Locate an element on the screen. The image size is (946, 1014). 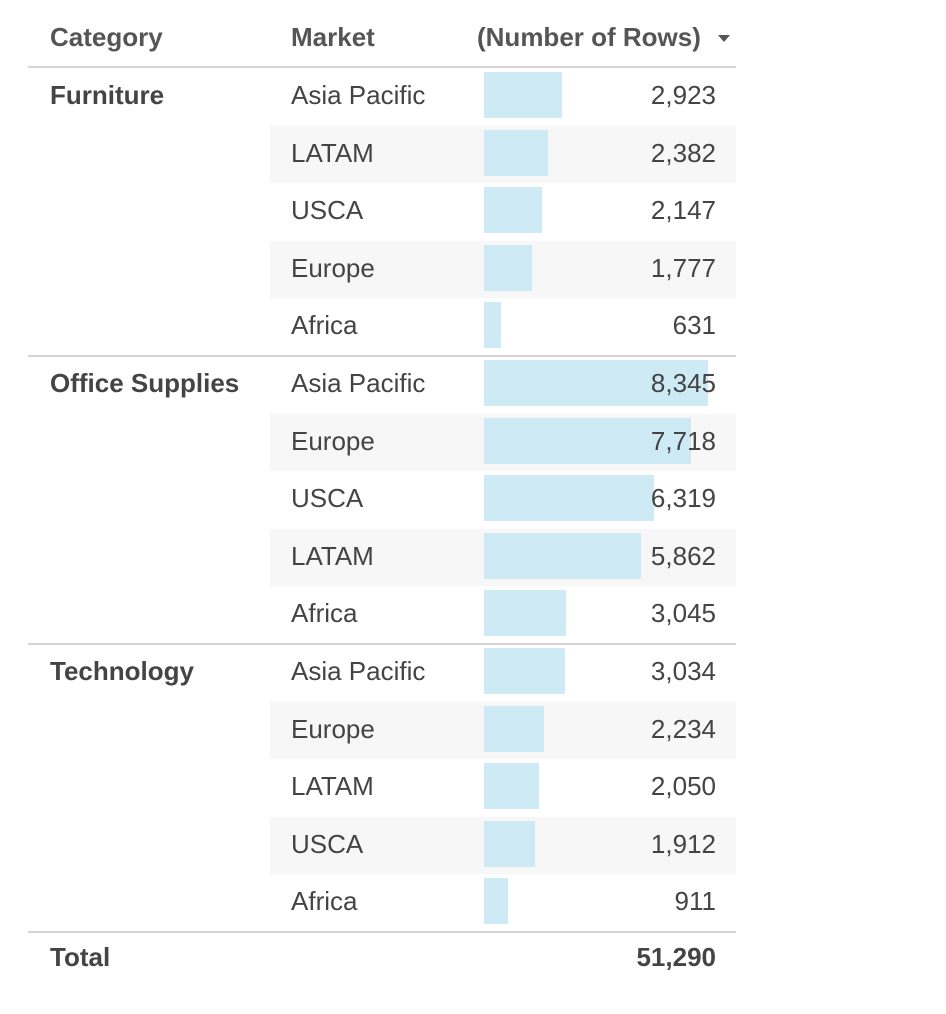
value-label: 7,718 is located at coordinates (683, 440).